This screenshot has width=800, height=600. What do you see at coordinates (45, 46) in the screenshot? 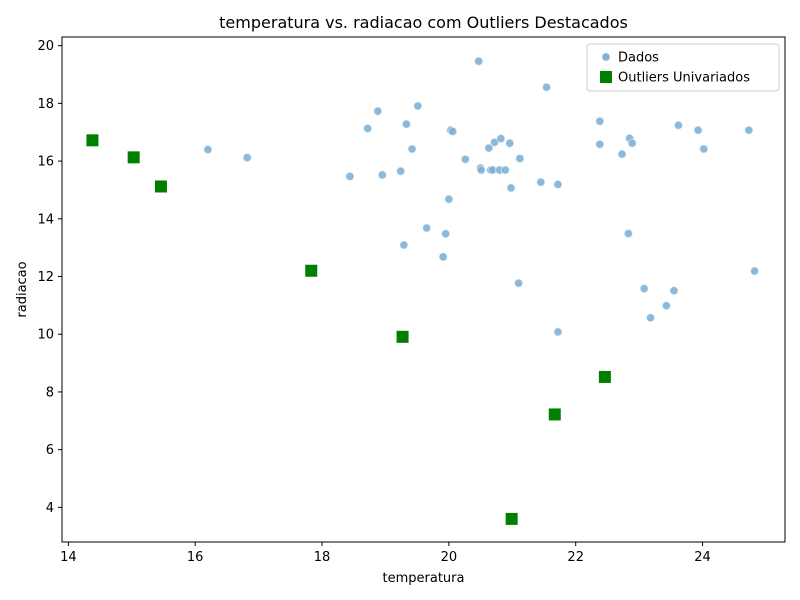
I see `y-tick-label: 20` at bounding box center [45, 46].